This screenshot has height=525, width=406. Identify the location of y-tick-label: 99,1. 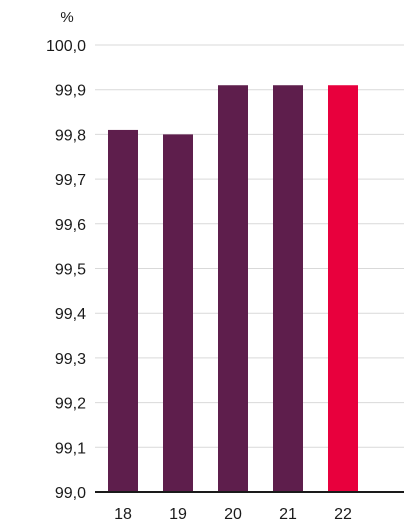
(70, 448).